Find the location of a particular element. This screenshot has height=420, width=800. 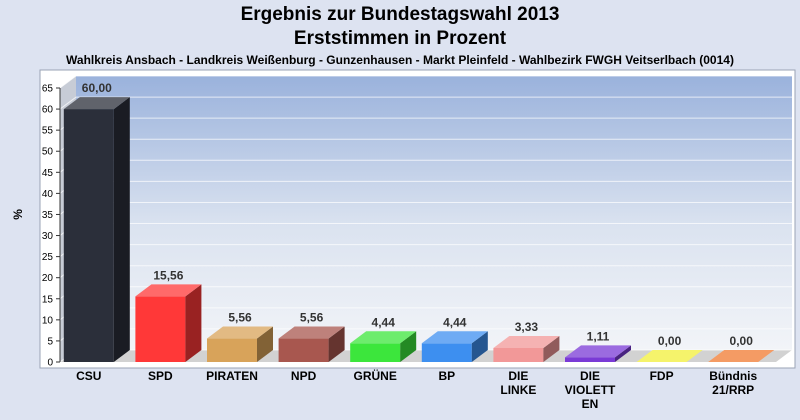

y-tick-label: 5 is located at coordinates (50, 341).